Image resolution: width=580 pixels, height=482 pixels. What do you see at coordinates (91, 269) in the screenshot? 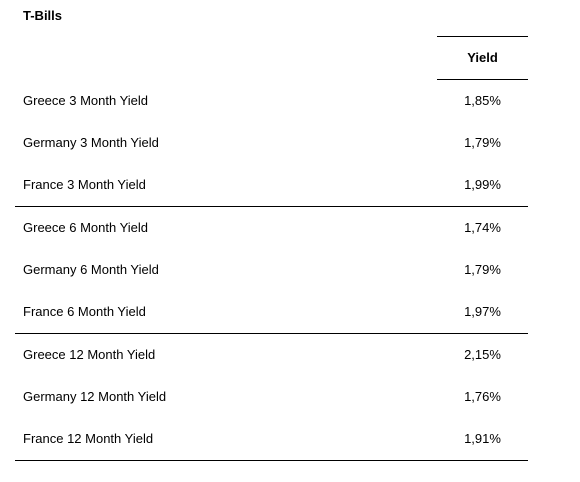
I see `row-label: Germany 6 Month Yield` at bounding box center [91, 269].